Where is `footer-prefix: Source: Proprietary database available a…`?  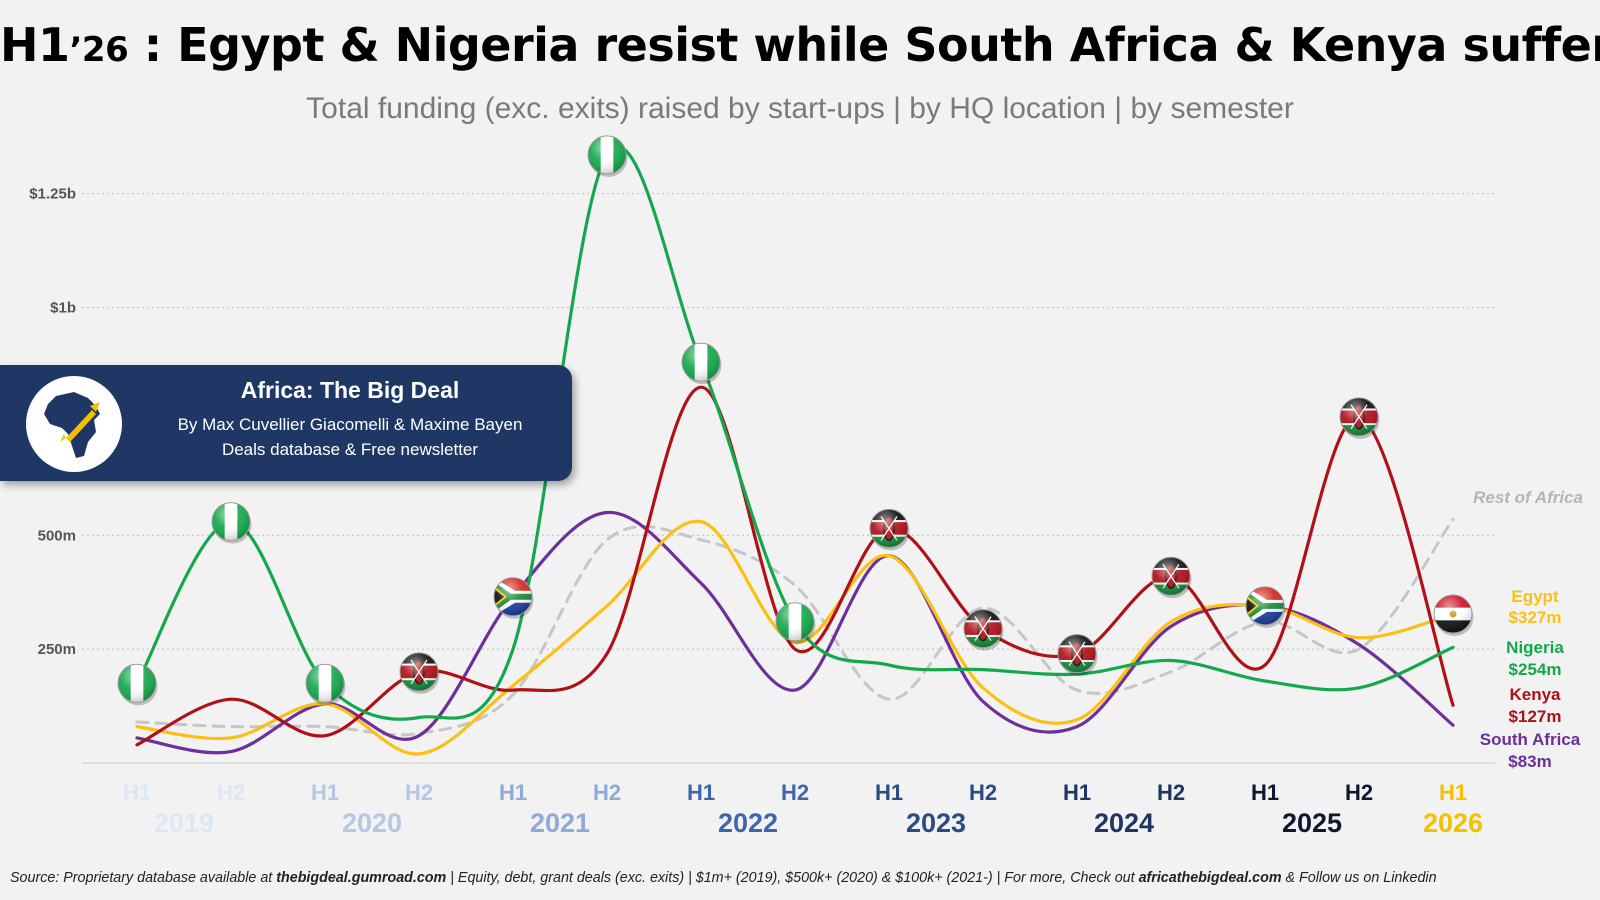 footer-prefix: Source: Proprietary database available a… is located at coordinates (143, 878).